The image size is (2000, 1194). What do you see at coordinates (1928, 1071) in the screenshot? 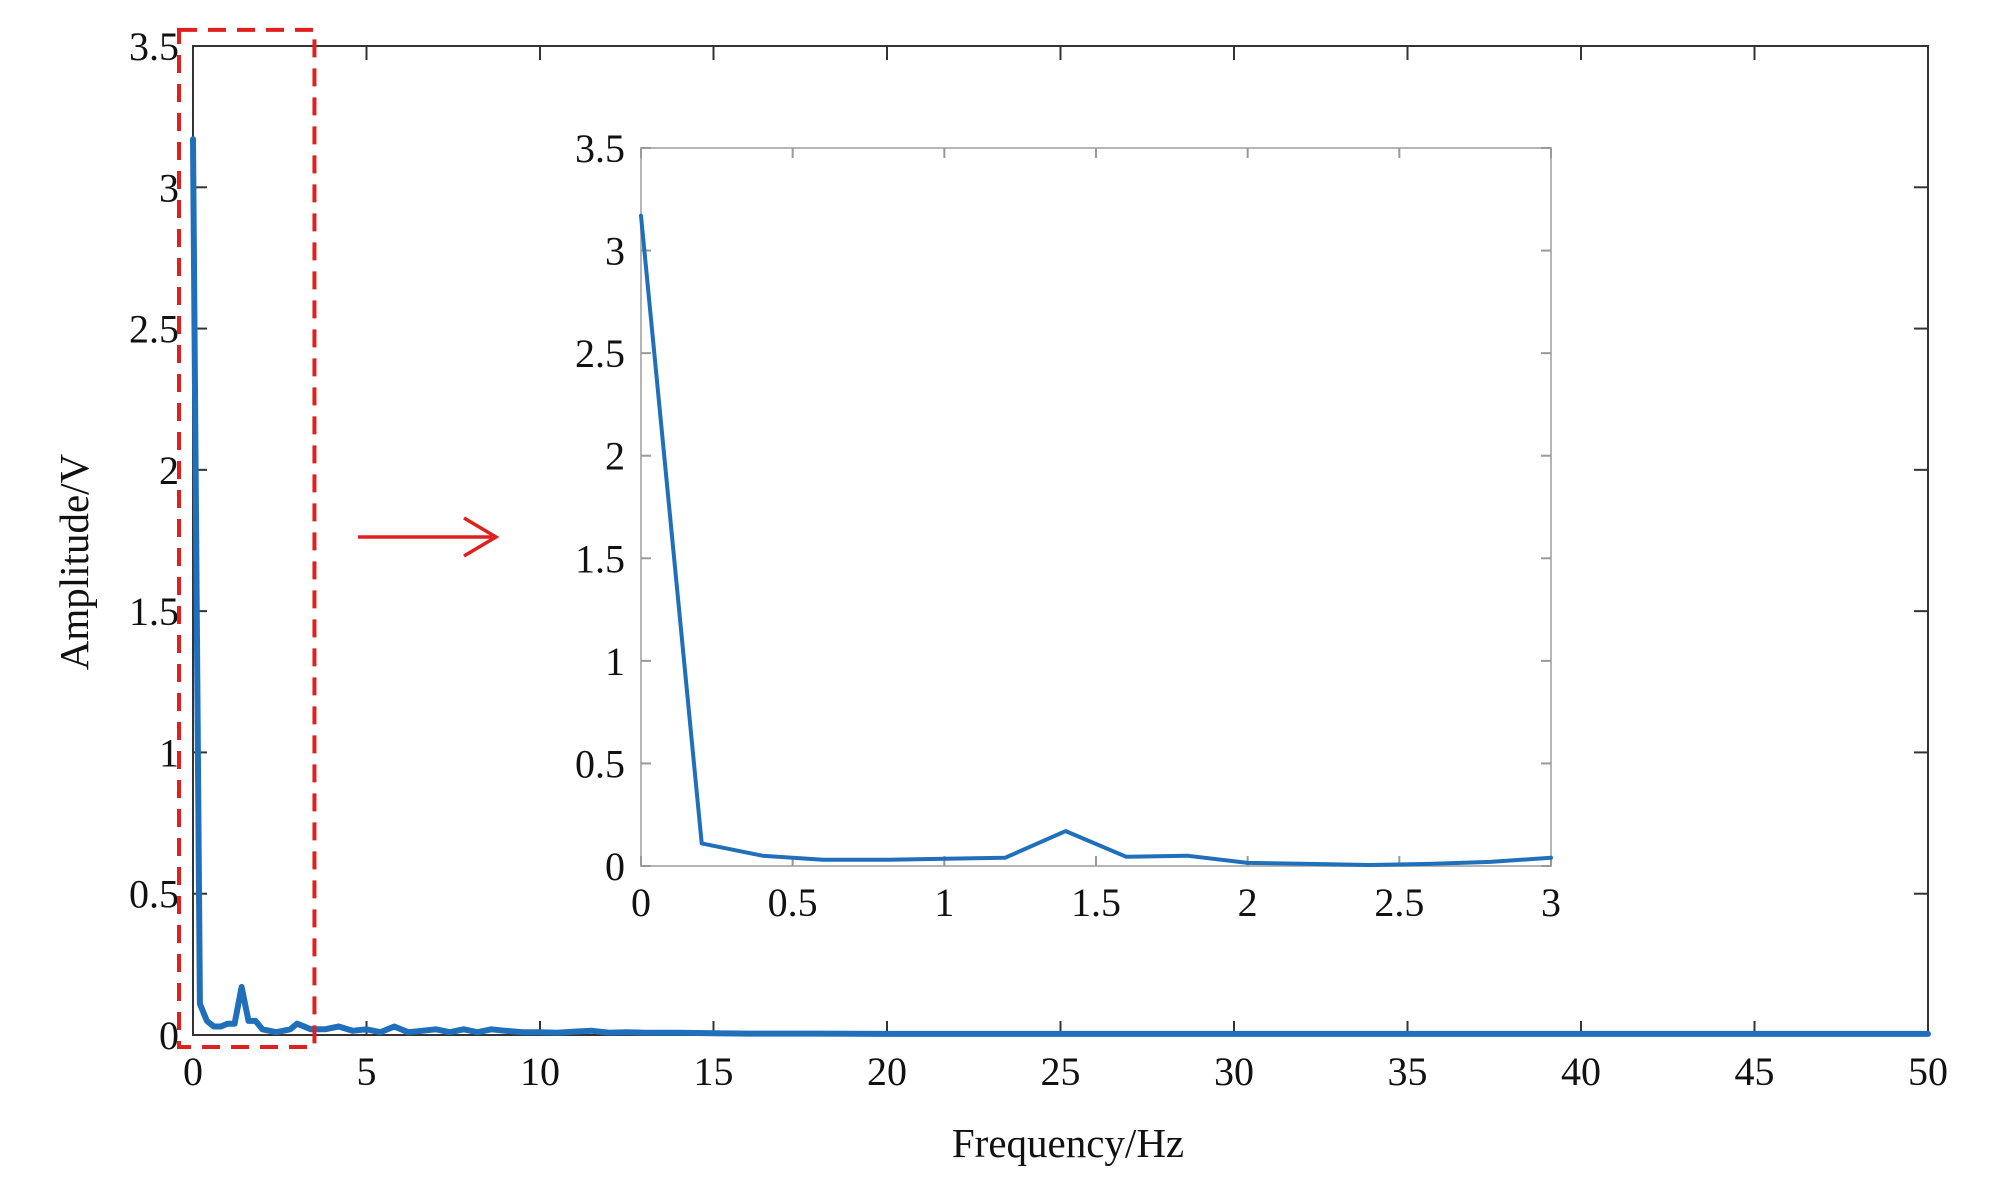
I see `main-x-tick-label: 50` at bounding box center [1928, 1071].